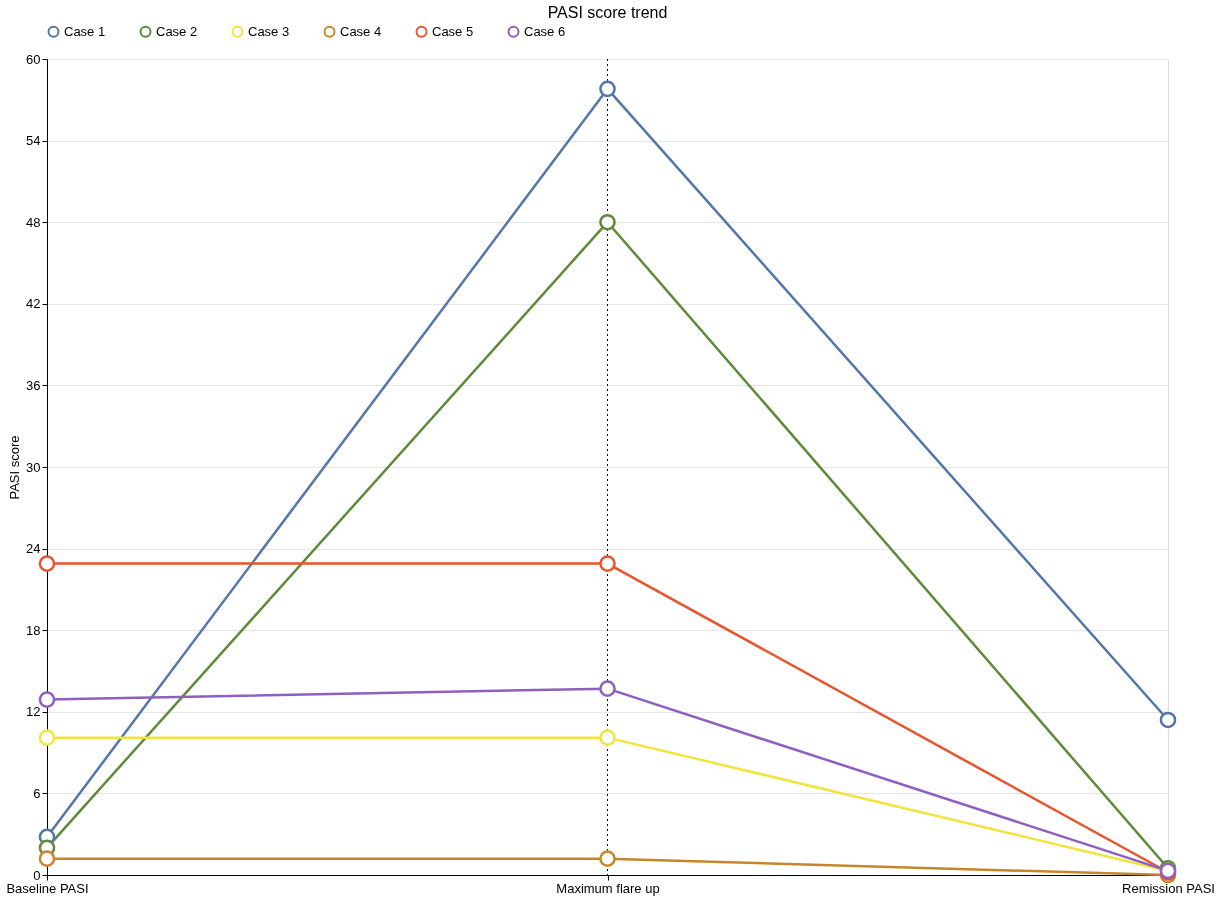  Describe the element at coordinates (33, 467) in the screenshot. I see `y-tick-label: 30` at that location.